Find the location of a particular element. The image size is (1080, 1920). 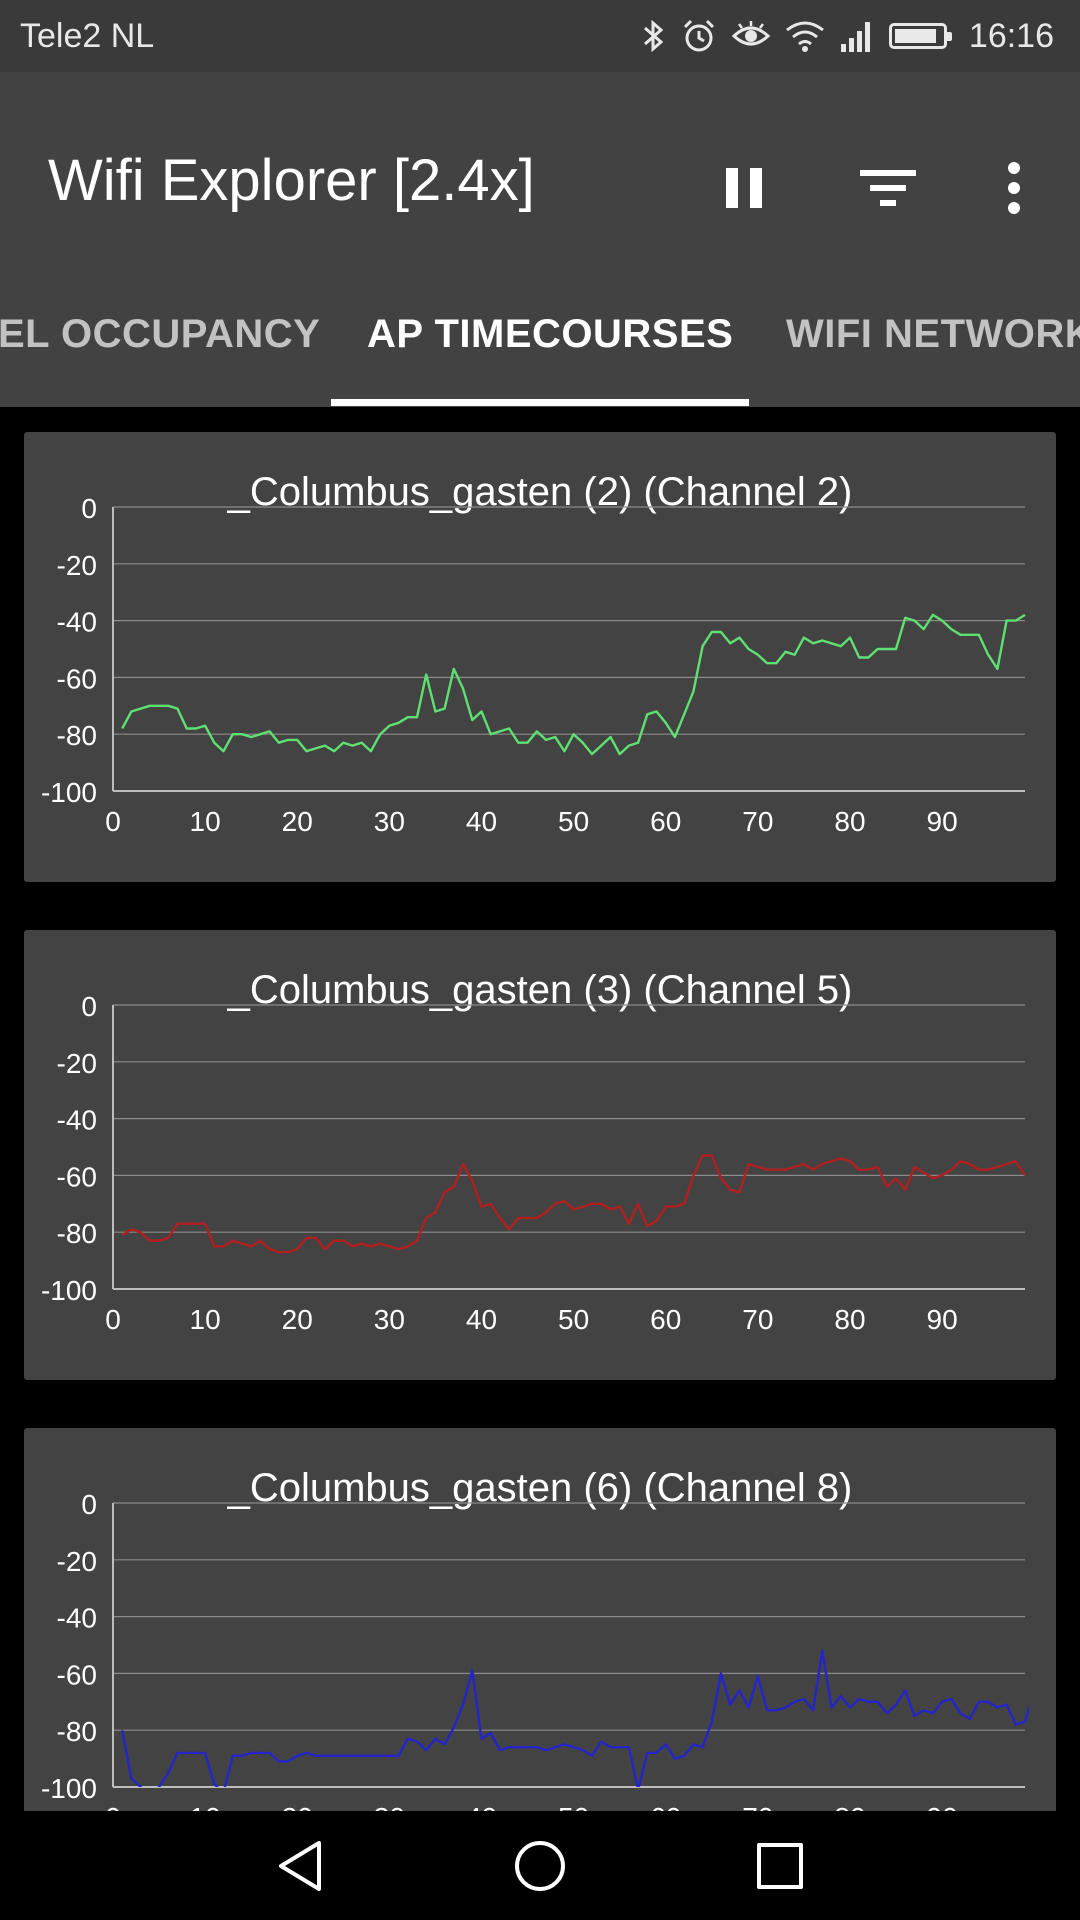

pause-button is located at coordinates (744, 188).